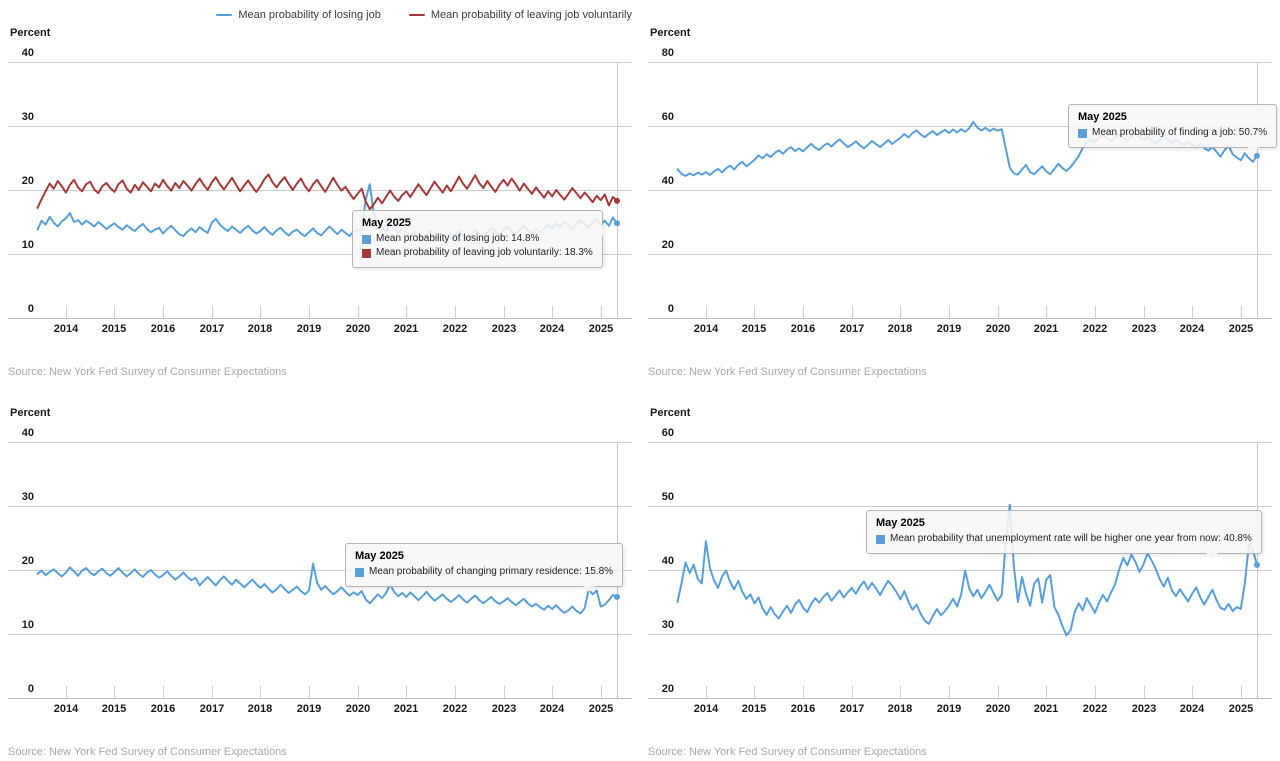 This screenshot has height=761, width=1280. Describe the element at coordinates (667, 497) in the screenshot. I see `y-axis-label: 50` at that location.